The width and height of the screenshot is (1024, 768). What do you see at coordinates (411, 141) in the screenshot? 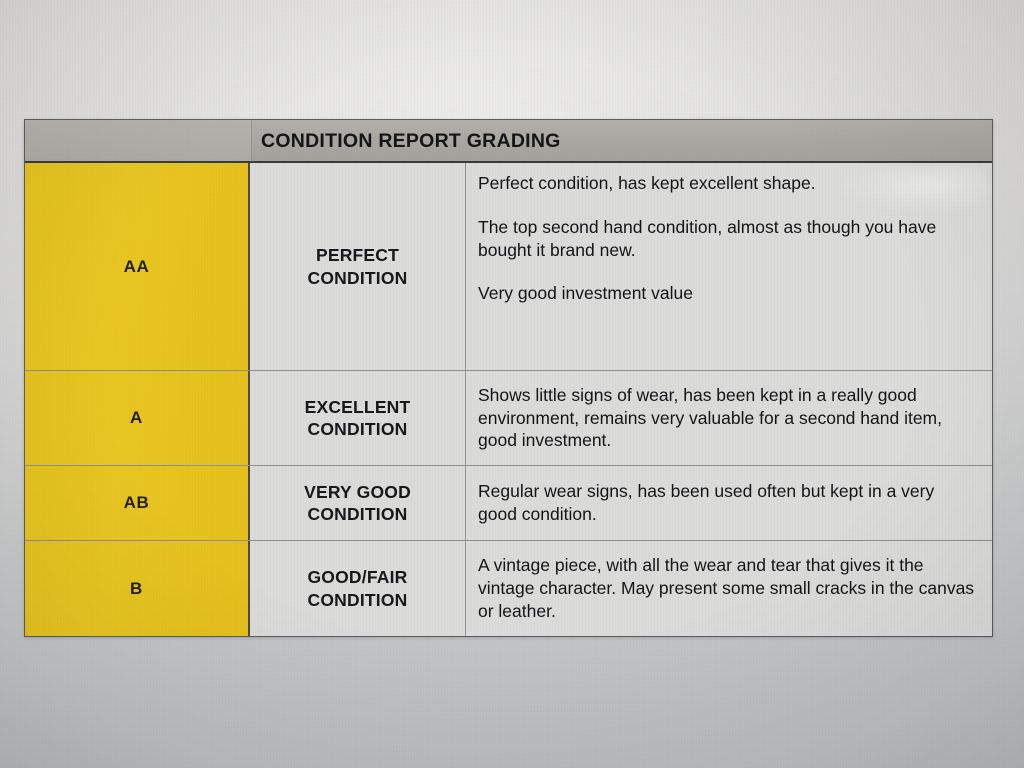
I see `table-title: CONDITION REPORT GRADING` at bounding box center [411, 141].